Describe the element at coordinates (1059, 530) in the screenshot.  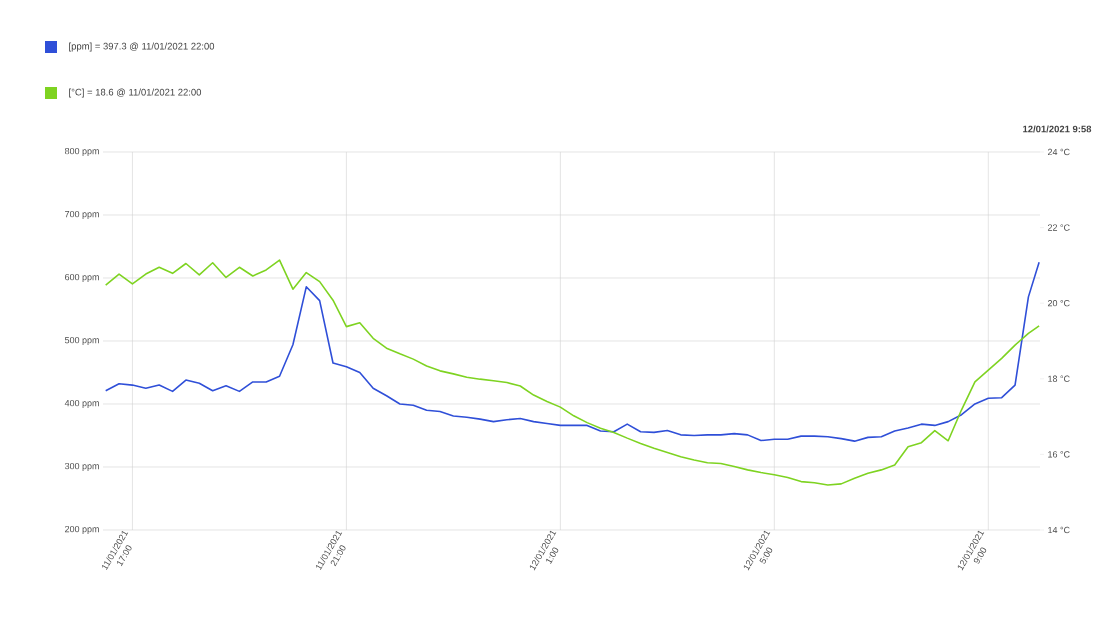
I see `y2-tick-label: 14 °C` at that location.